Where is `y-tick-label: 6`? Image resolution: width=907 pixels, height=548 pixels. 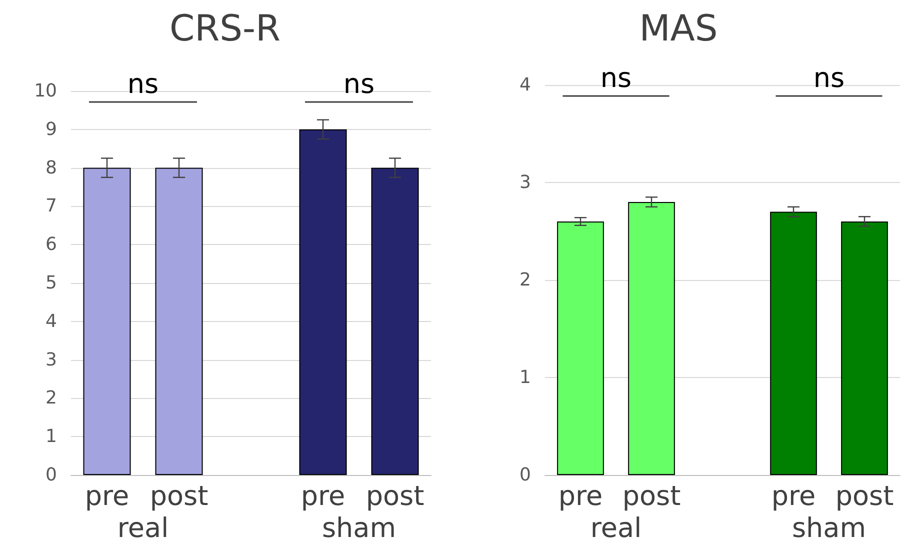 y-tick-label: 6 is located at coordinates (51, 245).